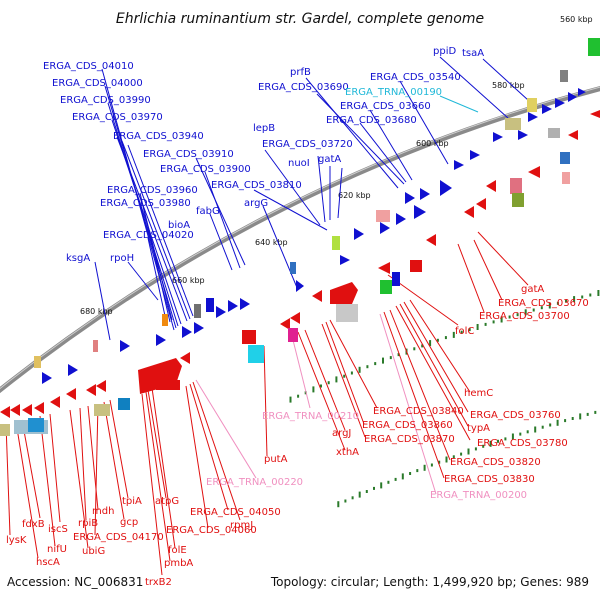  Describe the element at coordinates (97, 83) in the screenshot. I see `gene-label: ERGA_CDS_04000` at that location.